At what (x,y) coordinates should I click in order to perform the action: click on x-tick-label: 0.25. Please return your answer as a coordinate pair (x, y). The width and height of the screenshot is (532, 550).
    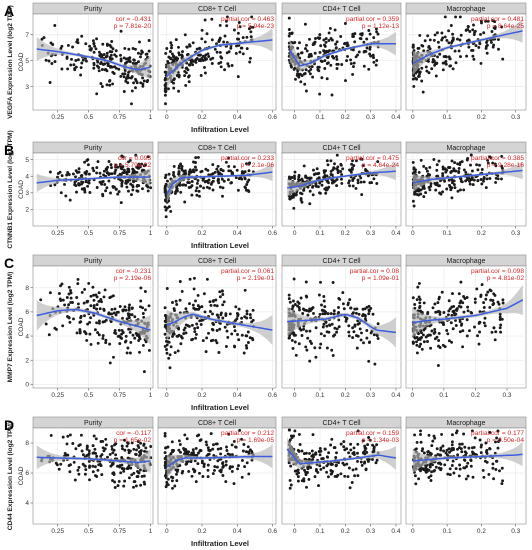
    Looking at the image, I should click on (57, 531).